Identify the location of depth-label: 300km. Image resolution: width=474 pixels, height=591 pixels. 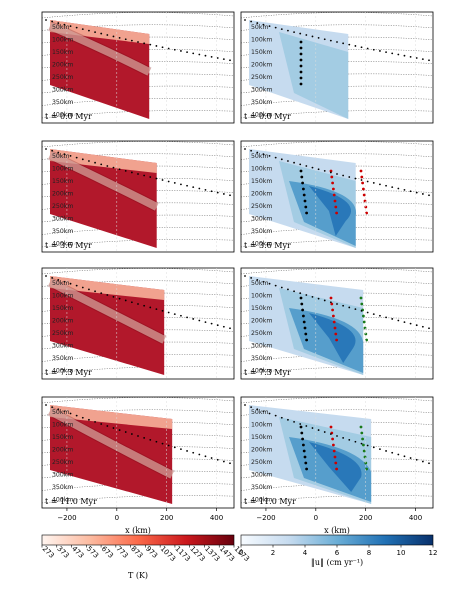
(62, 90).